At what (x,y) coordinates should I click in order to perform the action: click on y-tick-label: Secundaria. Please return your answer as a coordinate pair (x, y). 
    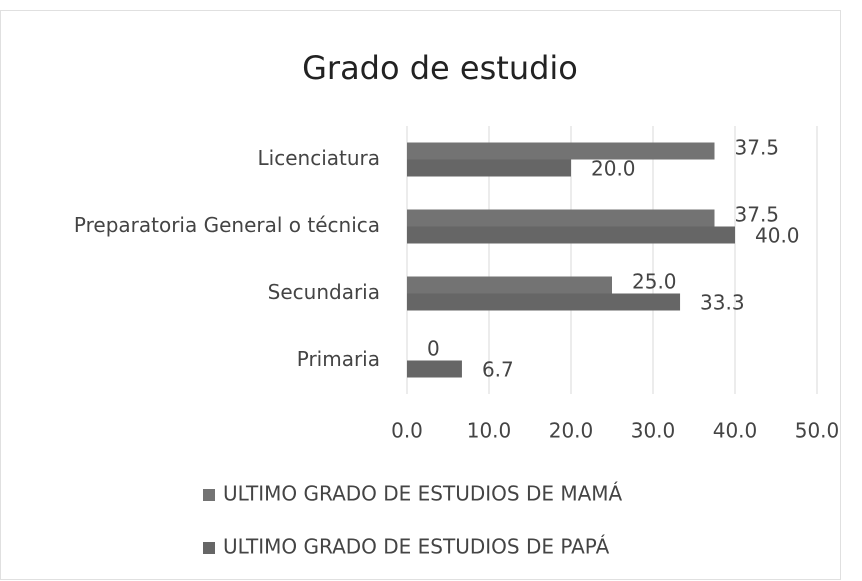
    Looking at the image, I should click on (324, 292).